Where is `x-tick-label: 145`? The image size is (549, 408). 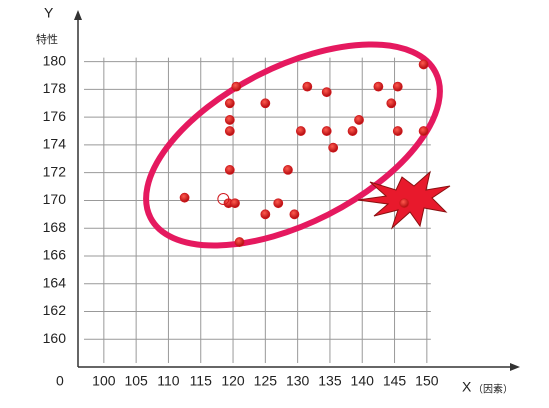
x-tick-label: 145 is located at coordinates (395, 381).